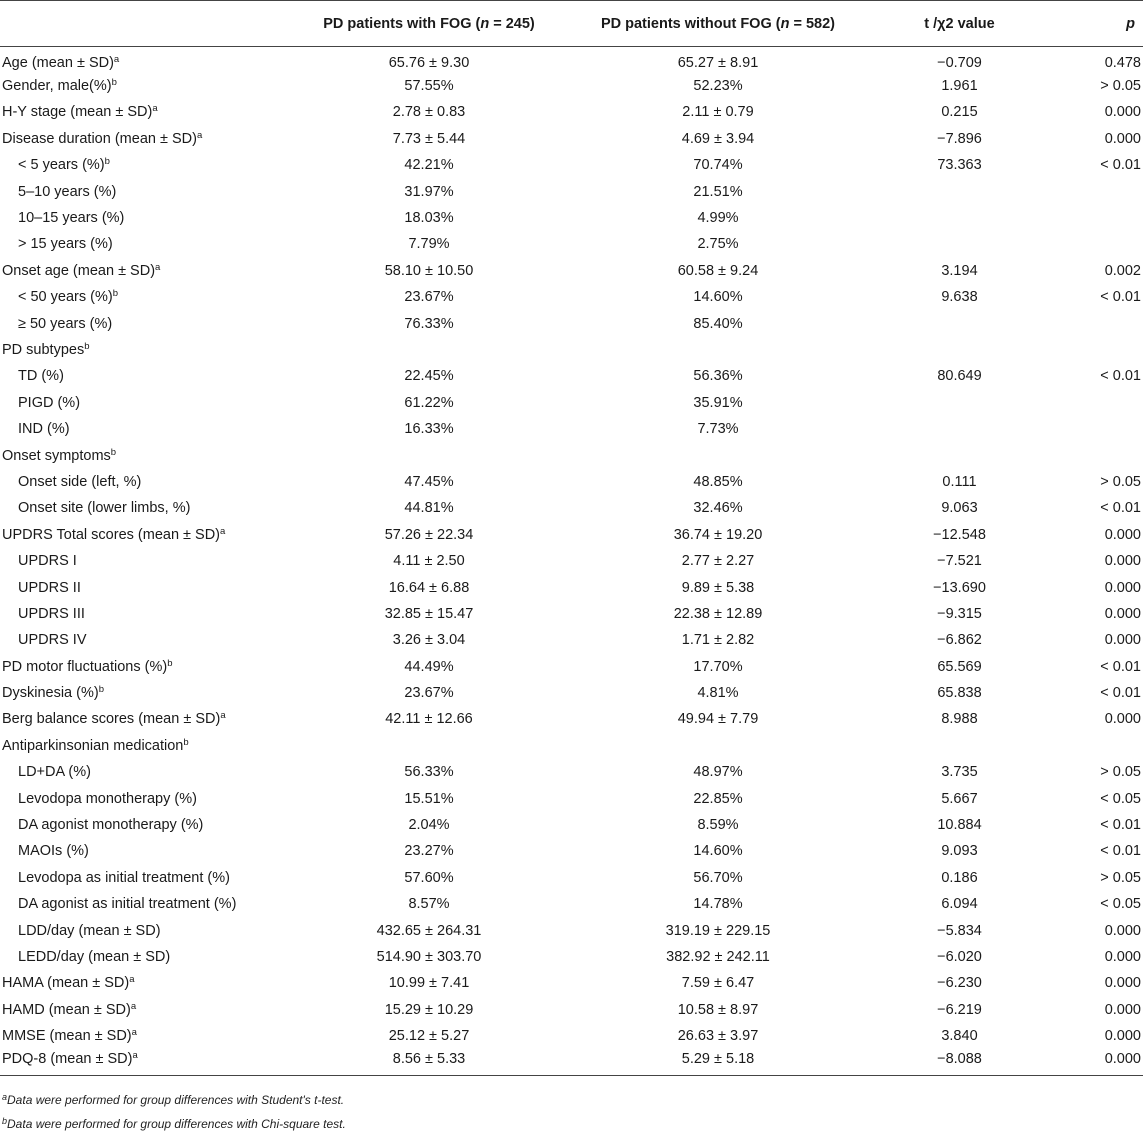 This screenshot has height=1139, width=1143. I want to click on row-label-text: PD subtypes, so click(43, 349).